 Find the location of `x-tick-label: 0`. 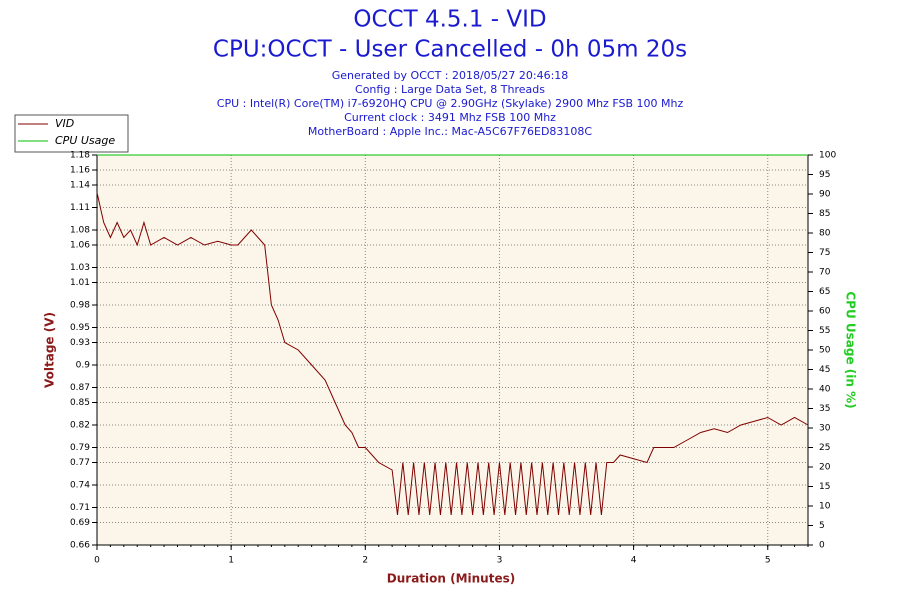

x-tick-label: 0 is located at coordinates (97, 561).